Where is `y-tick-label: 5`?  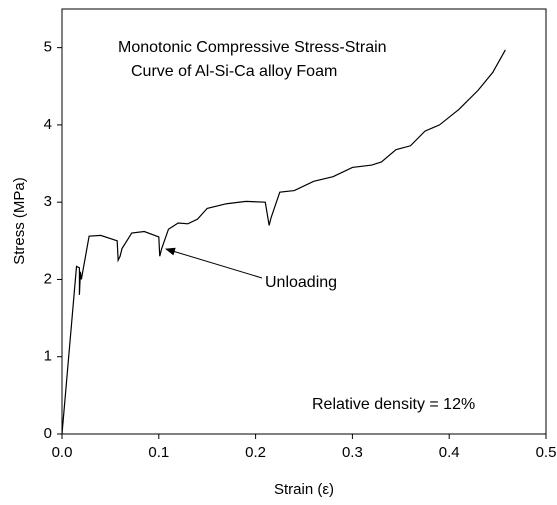 y-tick-label: 5 is located at coordinates (48, 47).